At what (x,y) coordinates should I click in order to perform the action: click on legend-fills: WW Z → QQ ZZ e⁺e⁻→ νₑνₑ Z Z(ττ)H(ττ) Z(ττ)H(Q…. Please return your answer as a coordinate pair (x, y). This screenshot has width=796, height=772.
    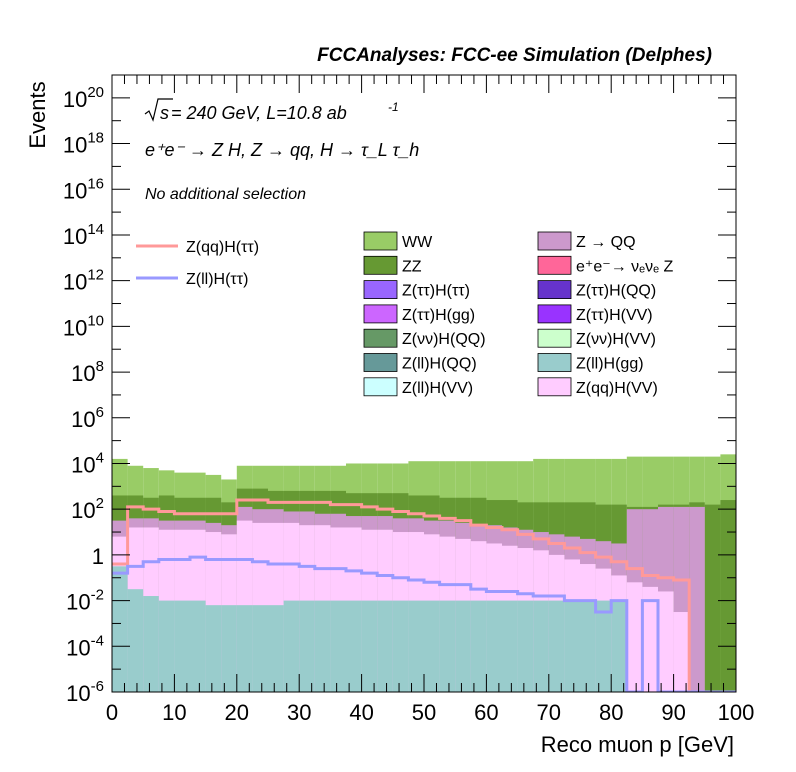
    Looking at the image, I should click on (518, 314).